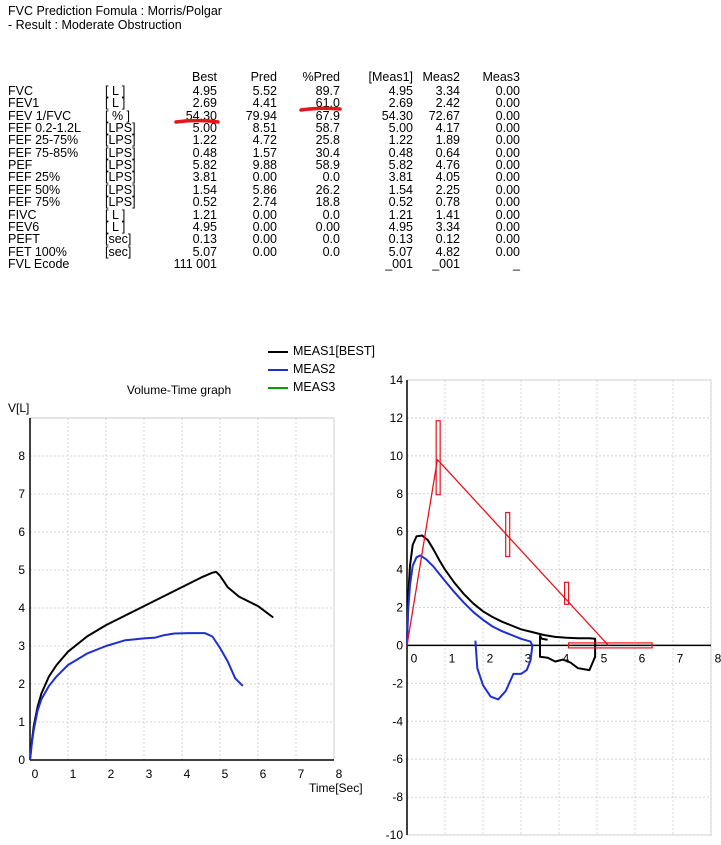 This screenshot has height=845, width=721. What do you see at coordinates (95, 25) in the screenshot?
I see `result-line: - Result : Moderate Obstruction` at bounding box center [95, 25].